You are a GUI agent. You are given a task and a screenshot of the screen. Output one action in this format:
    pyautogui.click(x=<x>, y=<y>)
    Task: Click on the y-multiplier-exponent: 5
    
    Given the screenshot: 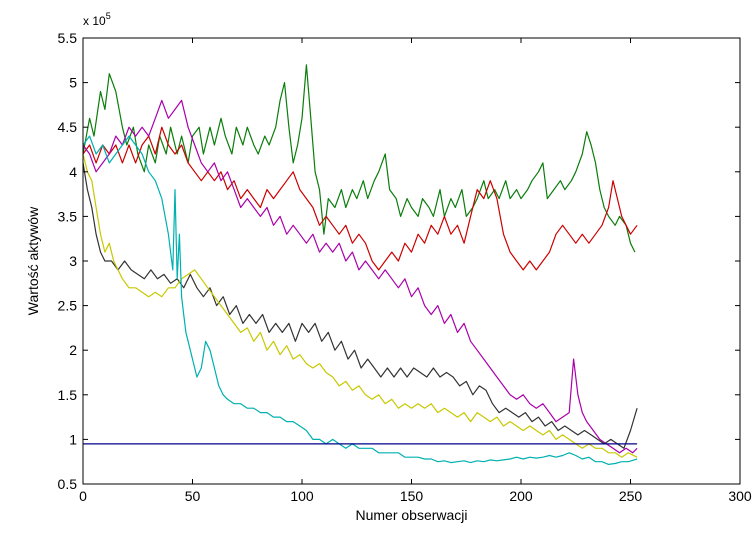 What is the action you would take?
    pyautogui.click(x=108, y=16)
    